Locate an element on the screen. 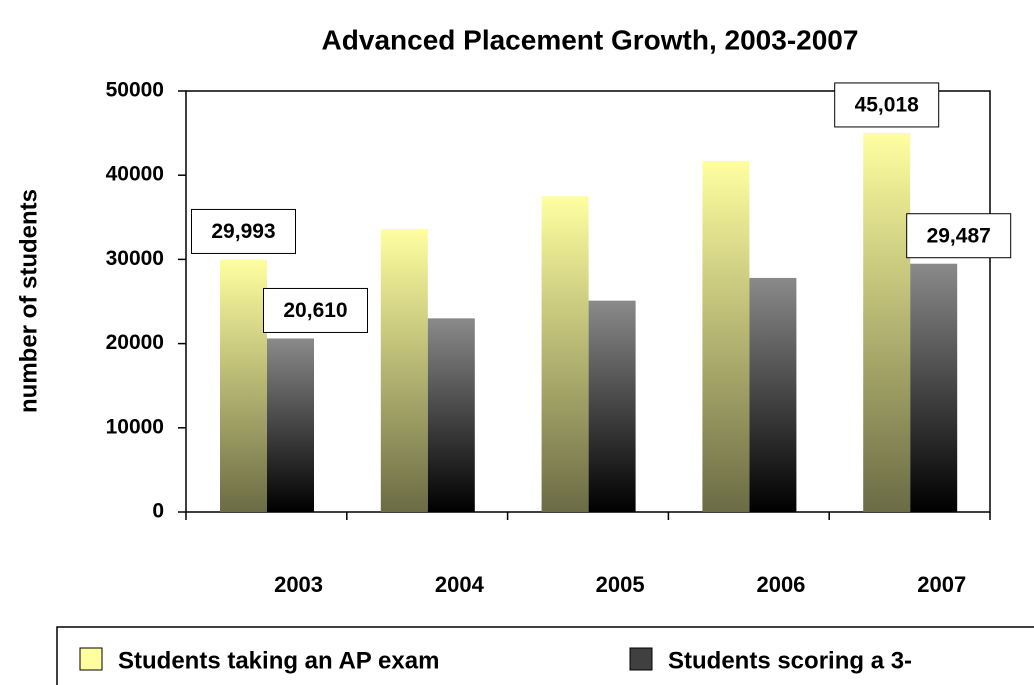 The height and width of the screenshot is (685, 1034). chart-title: Advanced Placement Growth, 2003-2007 is located at coordinates (590, 39).